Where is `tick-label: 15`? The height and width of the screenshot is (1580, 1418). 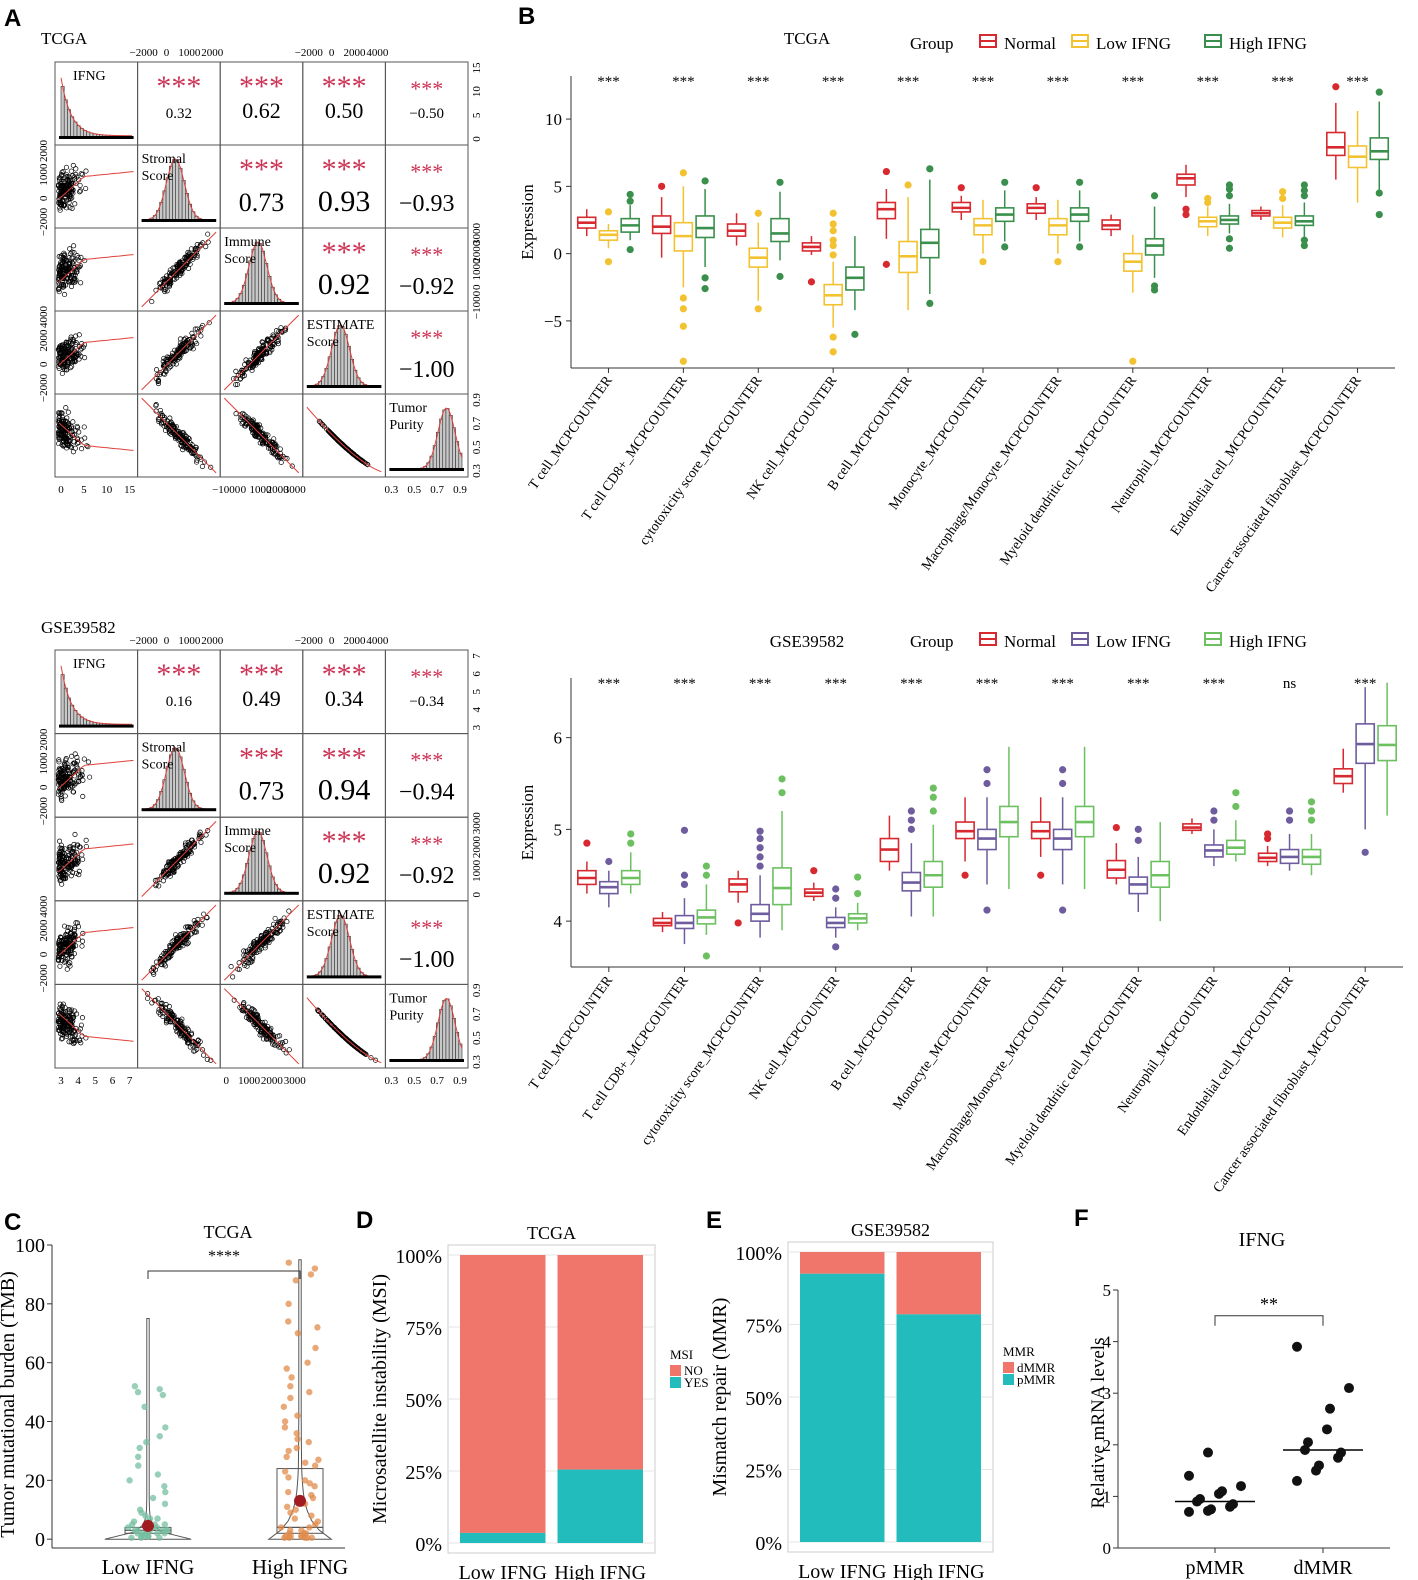 tick-label: 15 is located at coordinates (477, 68).